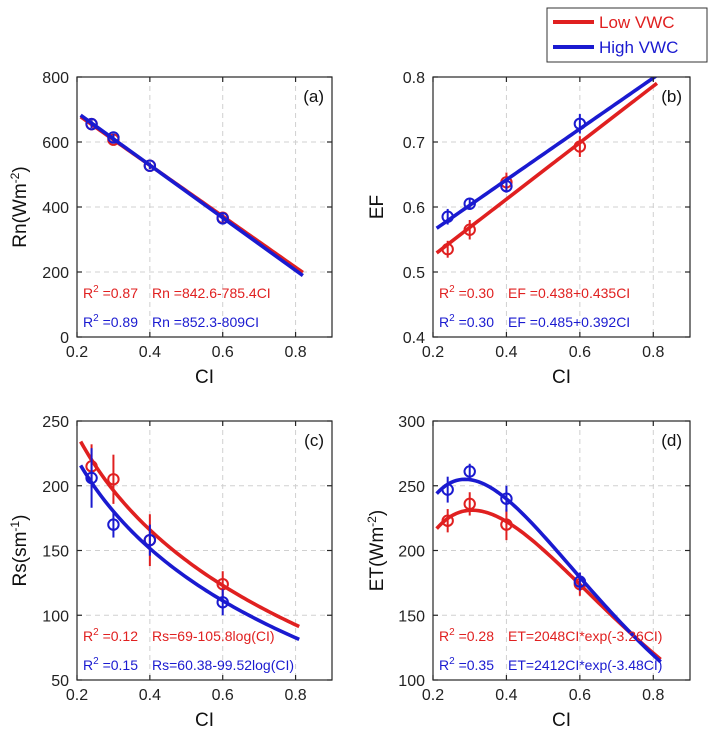 The height and width of the screenshot is (750, 720). I want to click on equation-annotation-low: Rs=69-105.8log(CI), so click(213, 636).